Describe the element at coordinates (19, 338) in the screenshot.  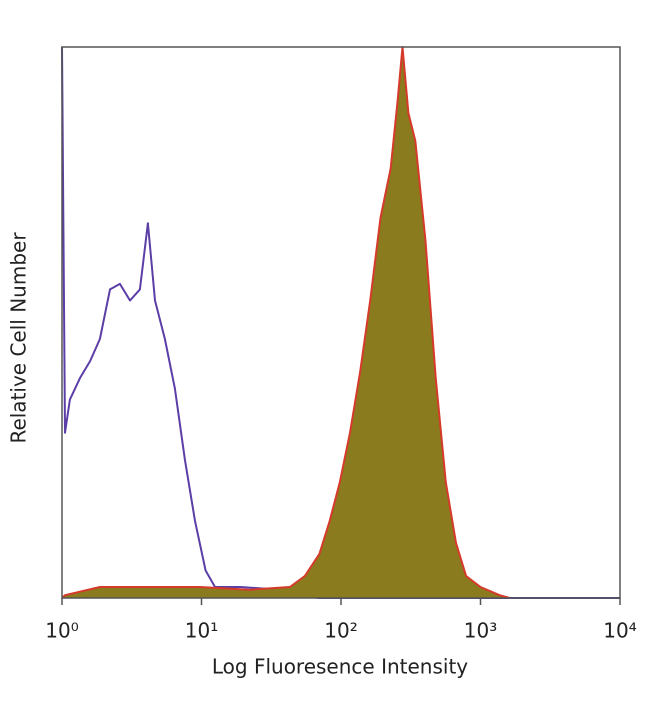
I see `y-axis-label: Relative Cell Number` at that location.